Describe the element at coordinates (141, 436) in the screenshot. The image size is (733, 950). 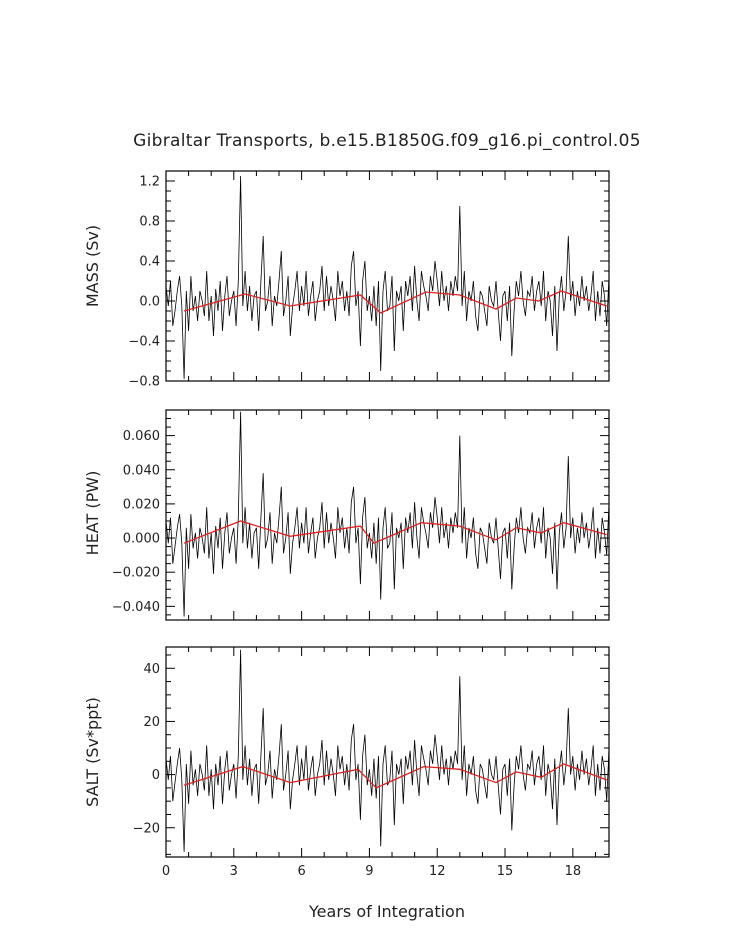
I see `y-tick-label-heat: 0.060` at that location.